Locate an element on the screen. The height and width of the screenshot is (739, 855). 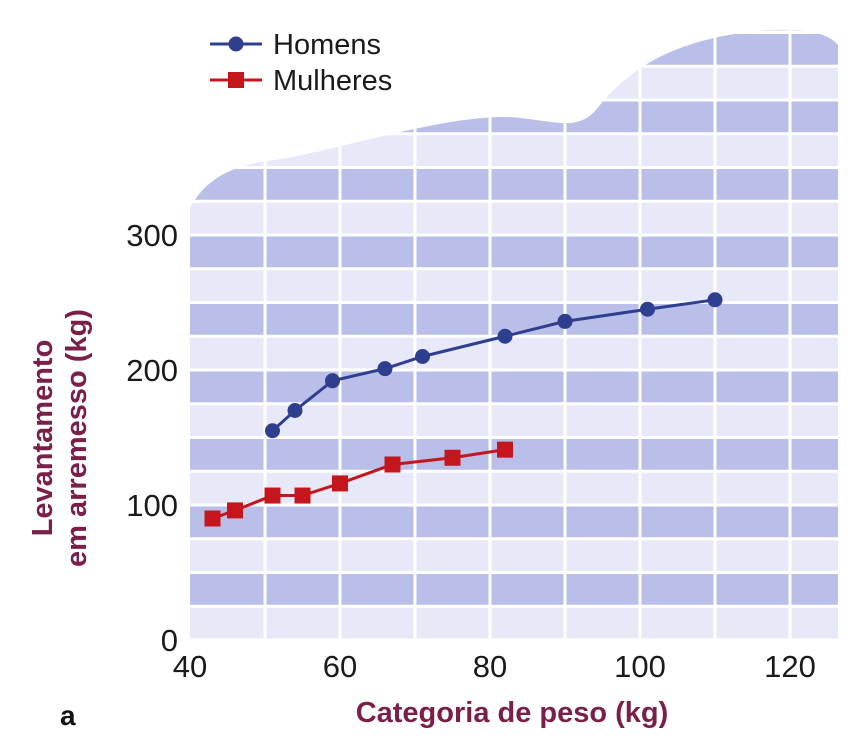
series-mulheres is located at coordinates (358, 484).